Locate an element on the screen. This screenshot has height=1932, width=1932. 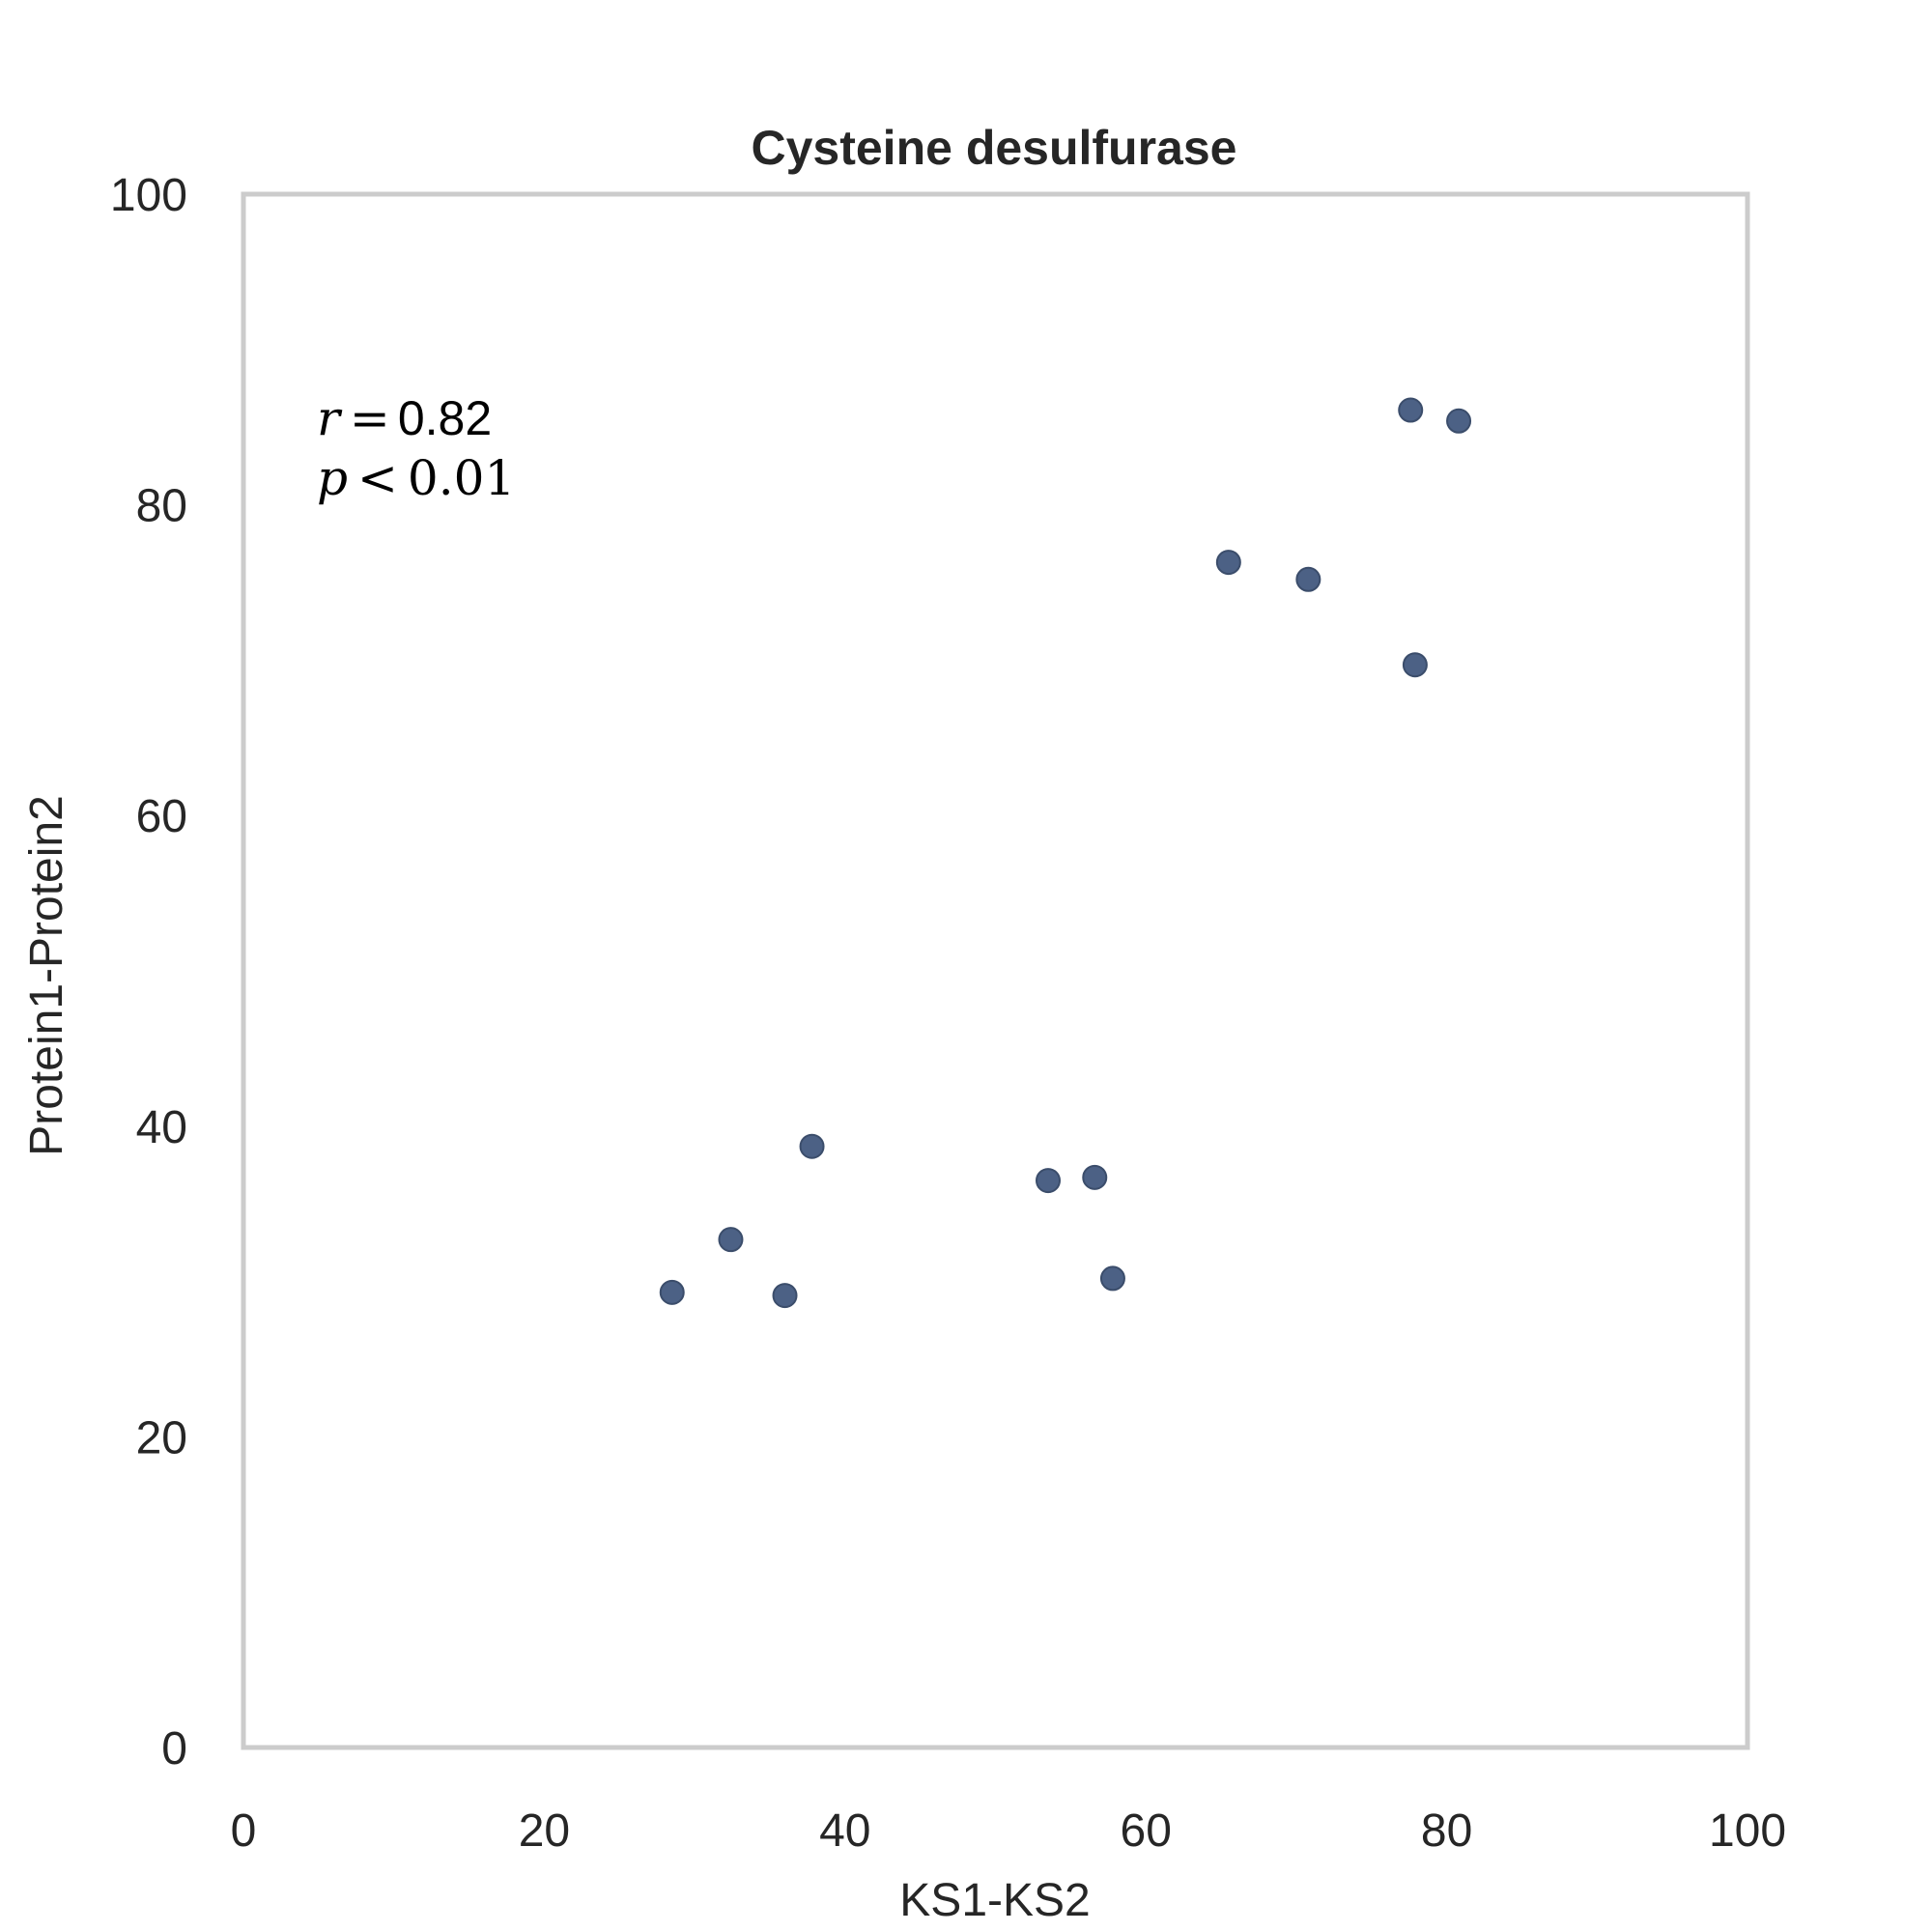
y-tick-label: 60 is located at coordinates (161, 816).